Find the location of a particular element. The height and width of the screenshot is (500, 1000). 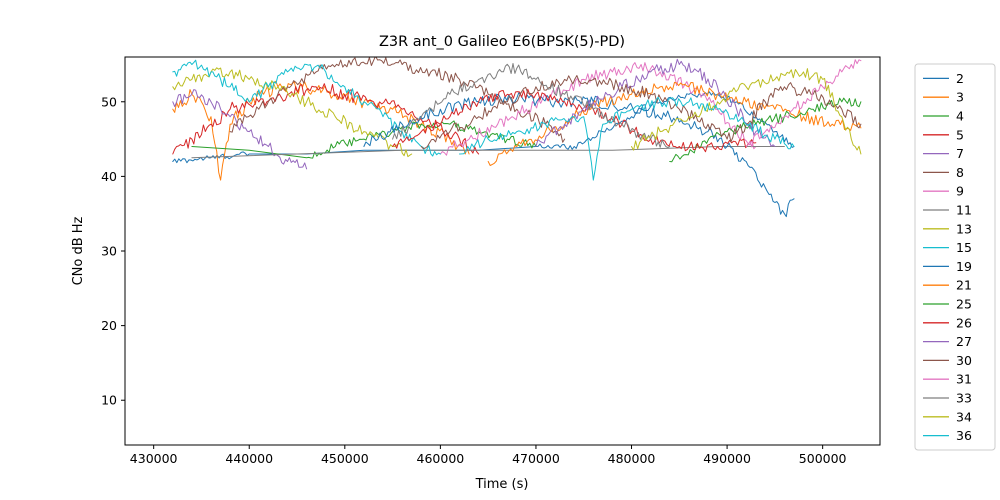

legend-box is located at coordinates (955, 257).